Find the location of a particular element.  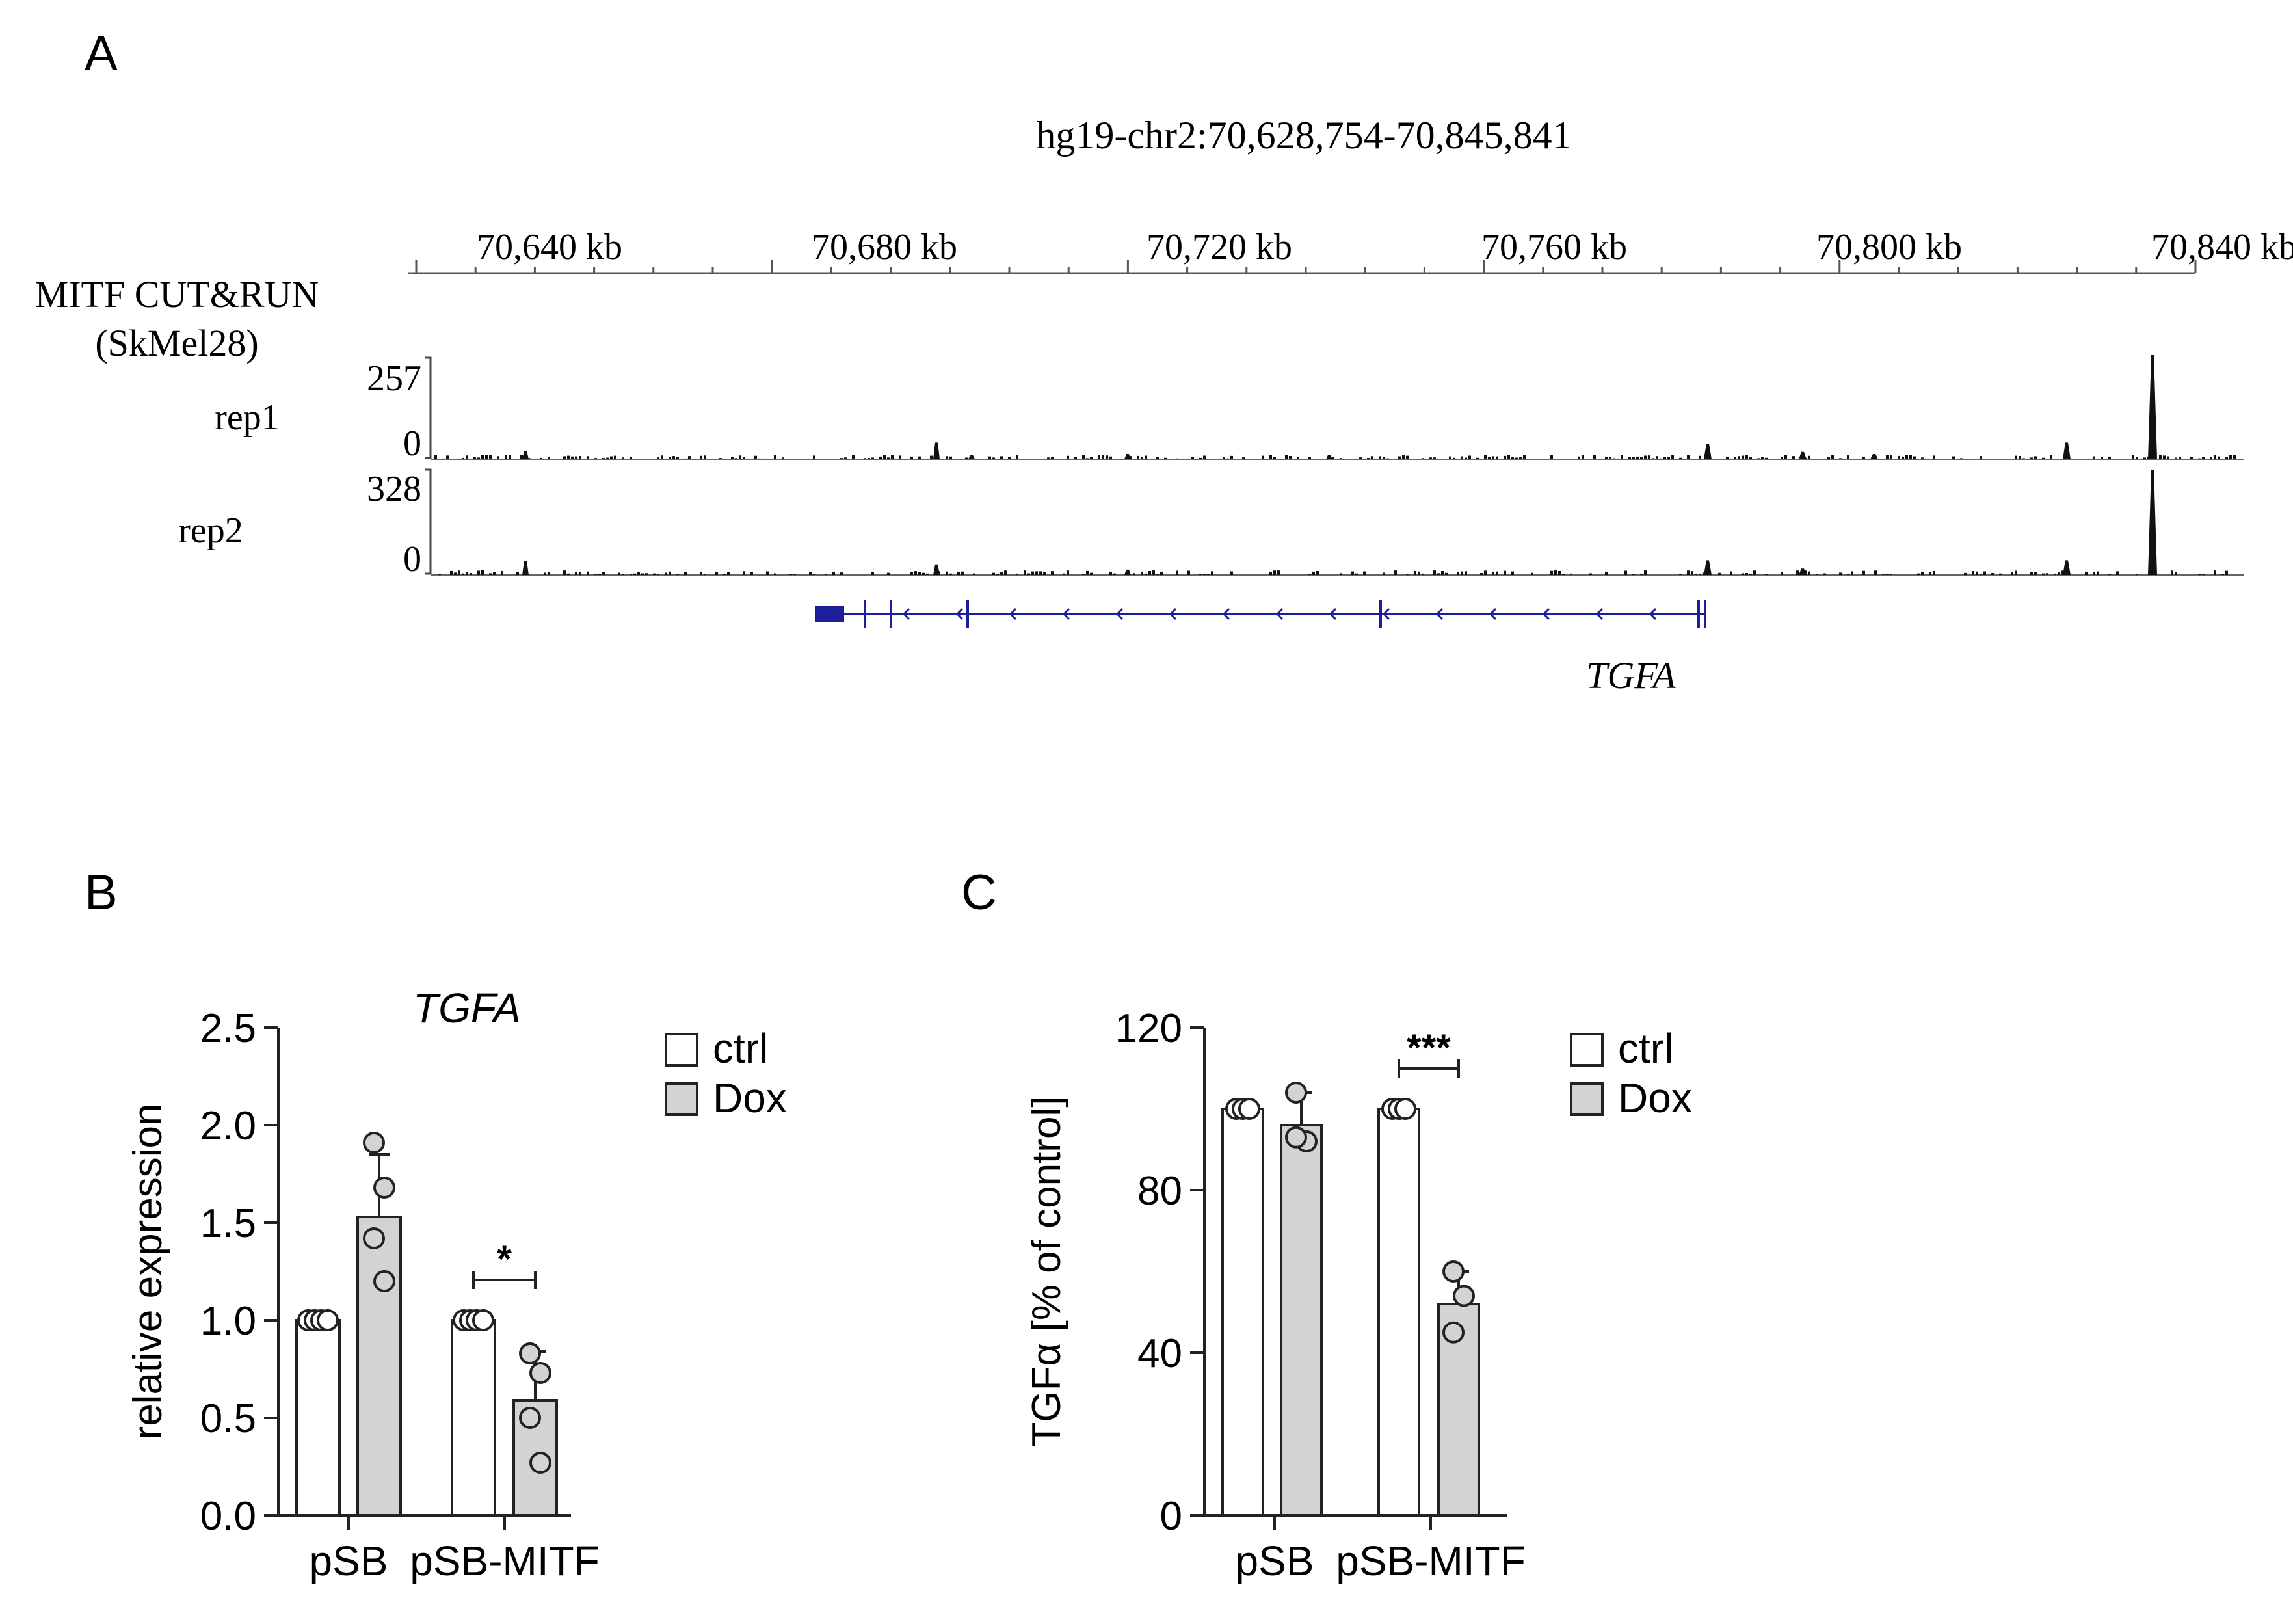

chart-b-significance: * is located at coordinates (504, 1259).